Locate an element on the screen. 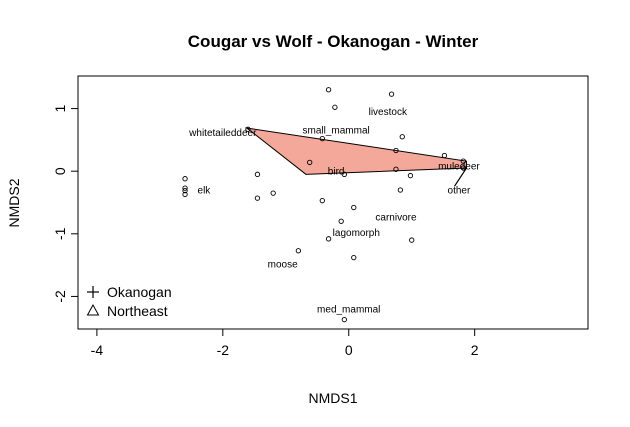 The image size is (630, 427). legend-symbol-northeast is located at coordinates (93, 309).